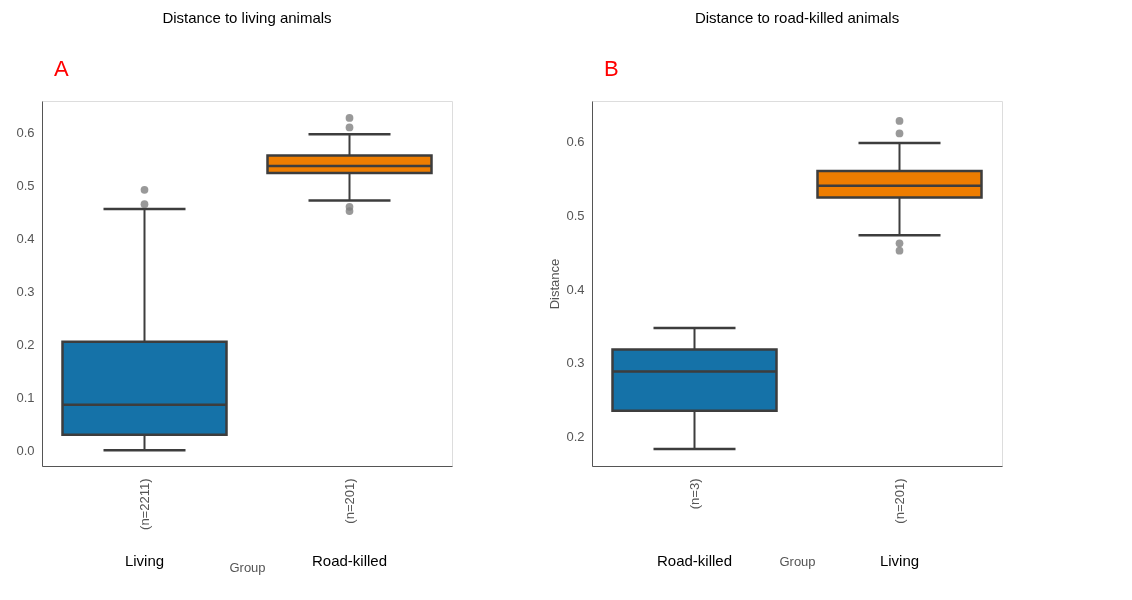 This screenshot has height=600, width=1132. What do you see at coordinates (25, 397) in the screenshot?
I see `y-tick-label: 0.1` at bounding box center [25, 397].